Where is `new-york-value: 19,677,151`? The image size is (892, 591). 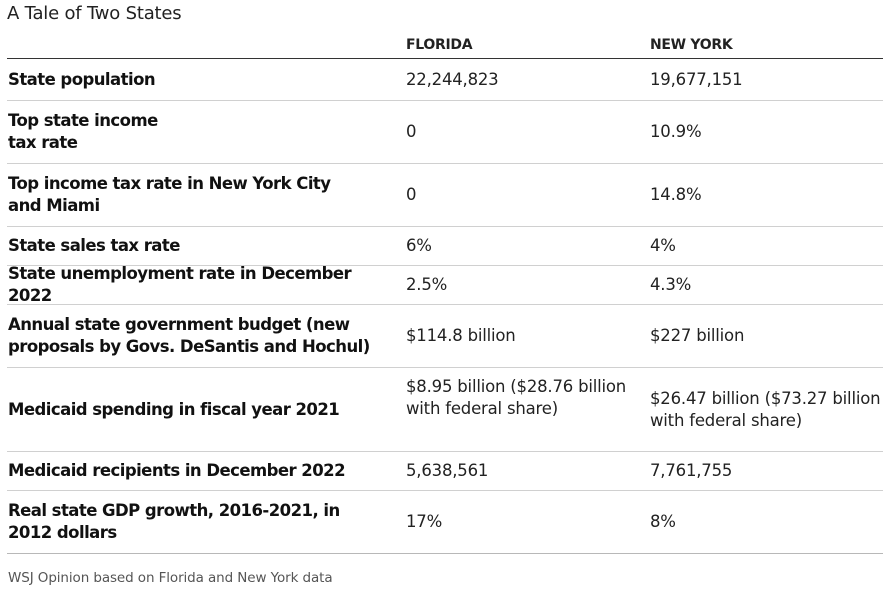
new-york-value: 19,677,151 is located at coordinates (696, 79).